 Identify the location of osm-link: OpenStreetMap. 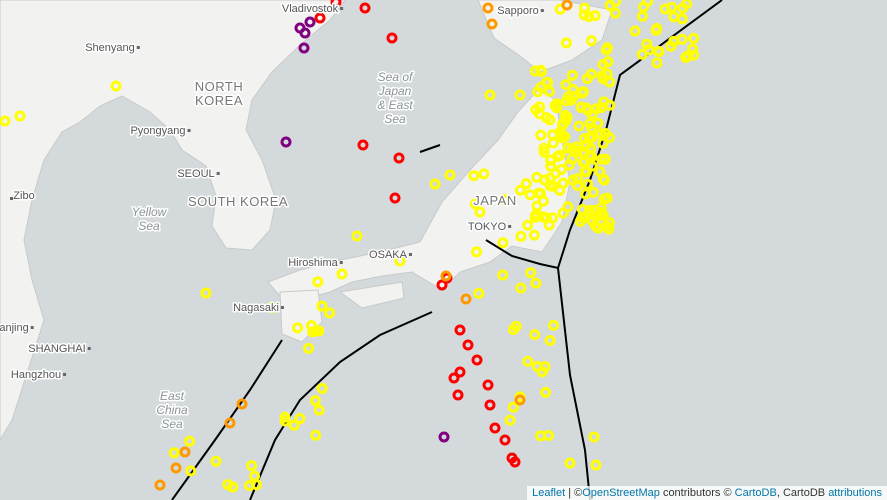
(621, 493).